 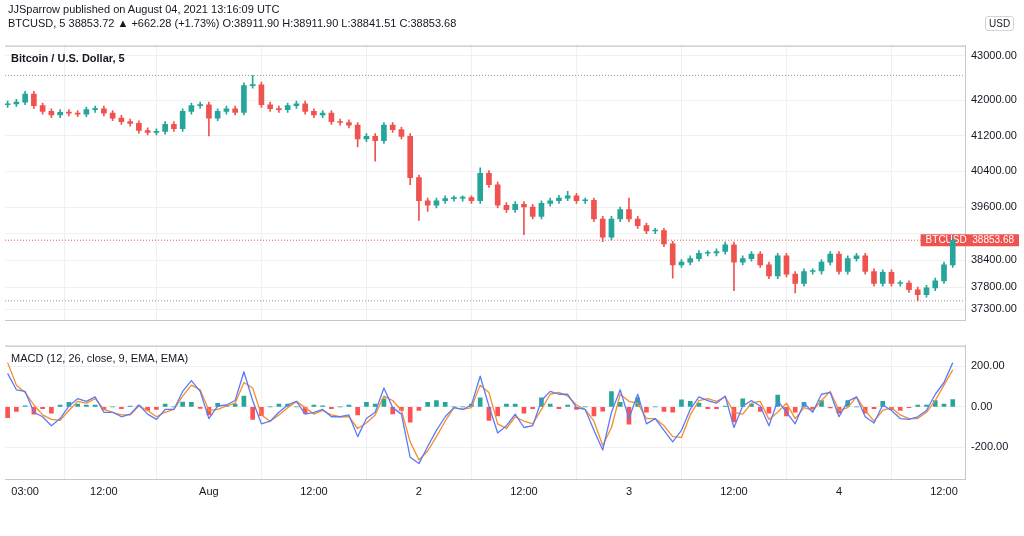 What do you see at coordinates (144, 9) in the screenshot?
I see `text: JJSparrow published on August 04, 2021 13:16:09 UTC` at bounding box center [144, 9].